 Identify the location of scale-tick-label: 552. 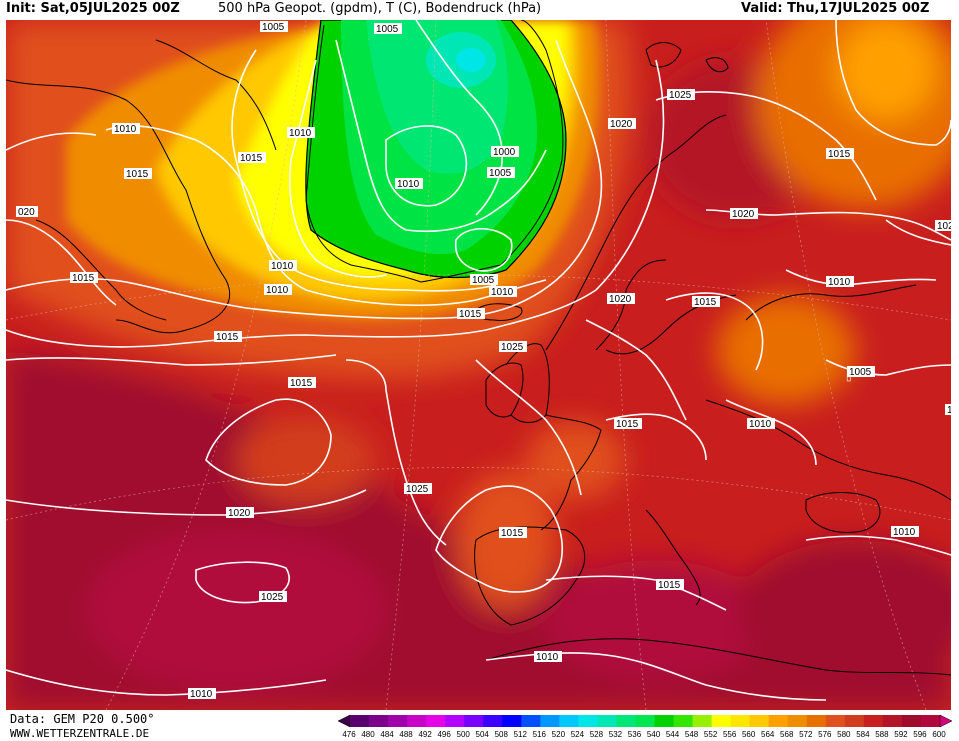
(711, 734).